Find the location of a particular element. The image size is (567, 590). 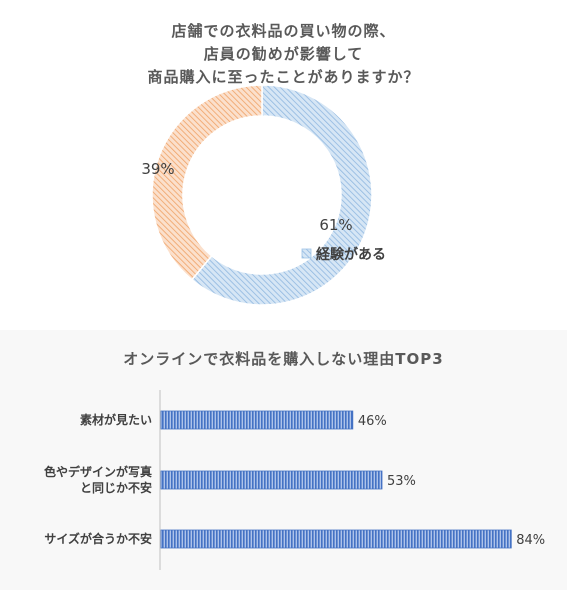

donut-value-label-2: 39% is located at coordinates (157, 169).